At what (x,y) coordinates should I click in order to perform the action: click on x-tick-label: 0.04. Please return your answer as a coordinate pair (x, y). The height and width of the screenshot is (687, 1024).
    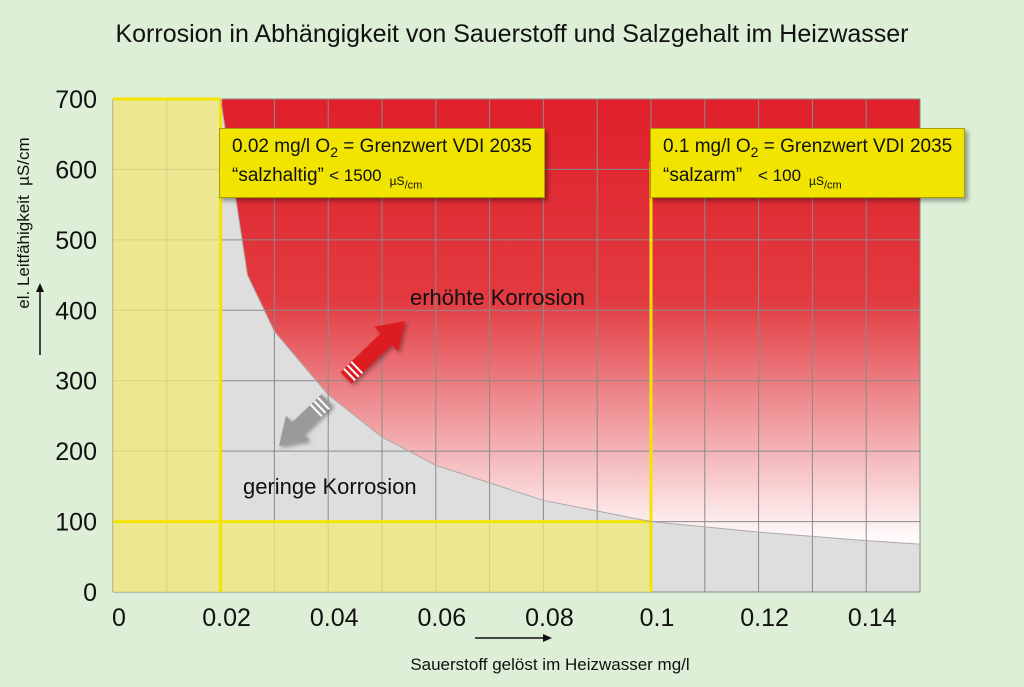
    Looking at the image, I should click on (334, 618).